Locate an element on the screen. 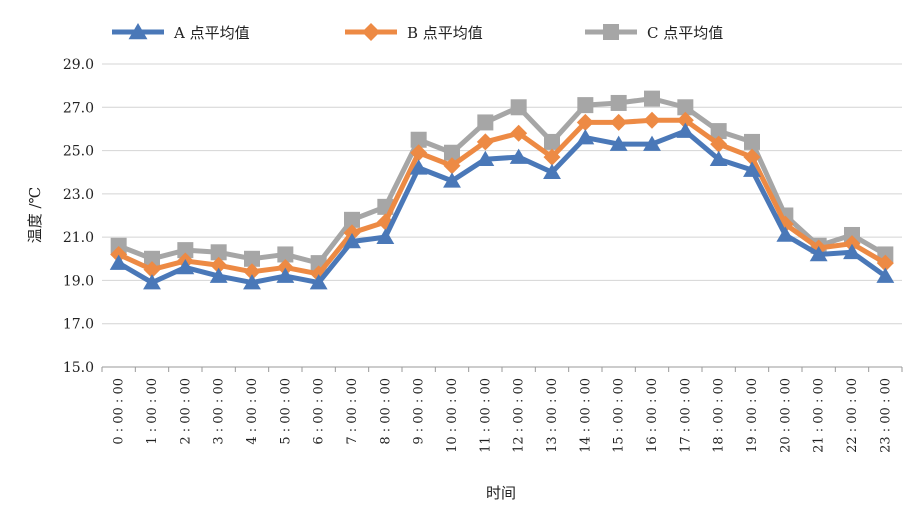 The height and width of the screenshot is (519, 920). x-tick-label: 18 : 00 : 00 is located at coordinates (719, 415).